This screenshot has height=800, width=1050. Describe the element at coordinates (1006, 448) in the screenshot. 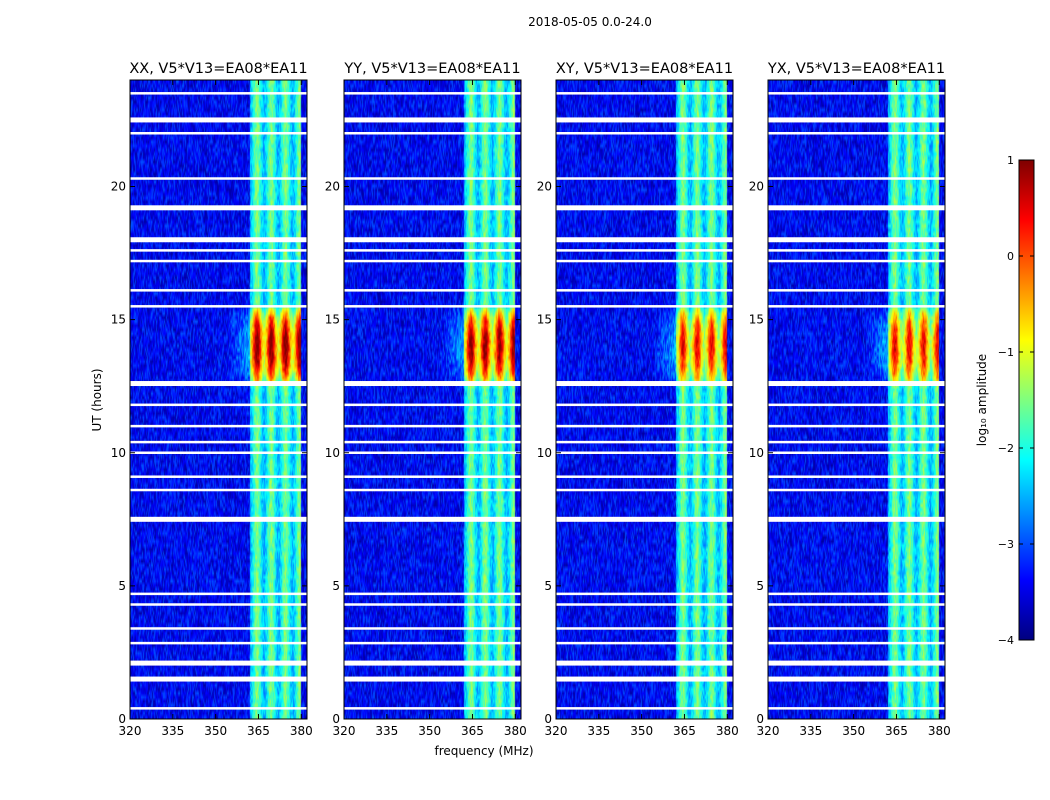

I see `colorbar-tick-label: −2` at that location.